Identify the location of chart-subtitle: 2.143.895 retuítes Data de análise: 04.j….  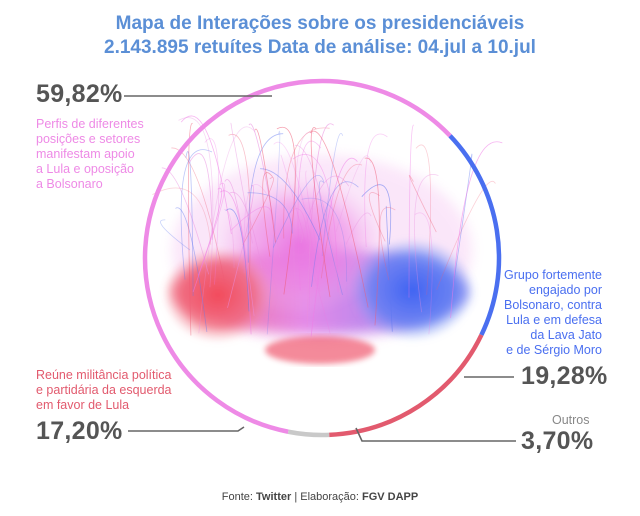
(320, 47).